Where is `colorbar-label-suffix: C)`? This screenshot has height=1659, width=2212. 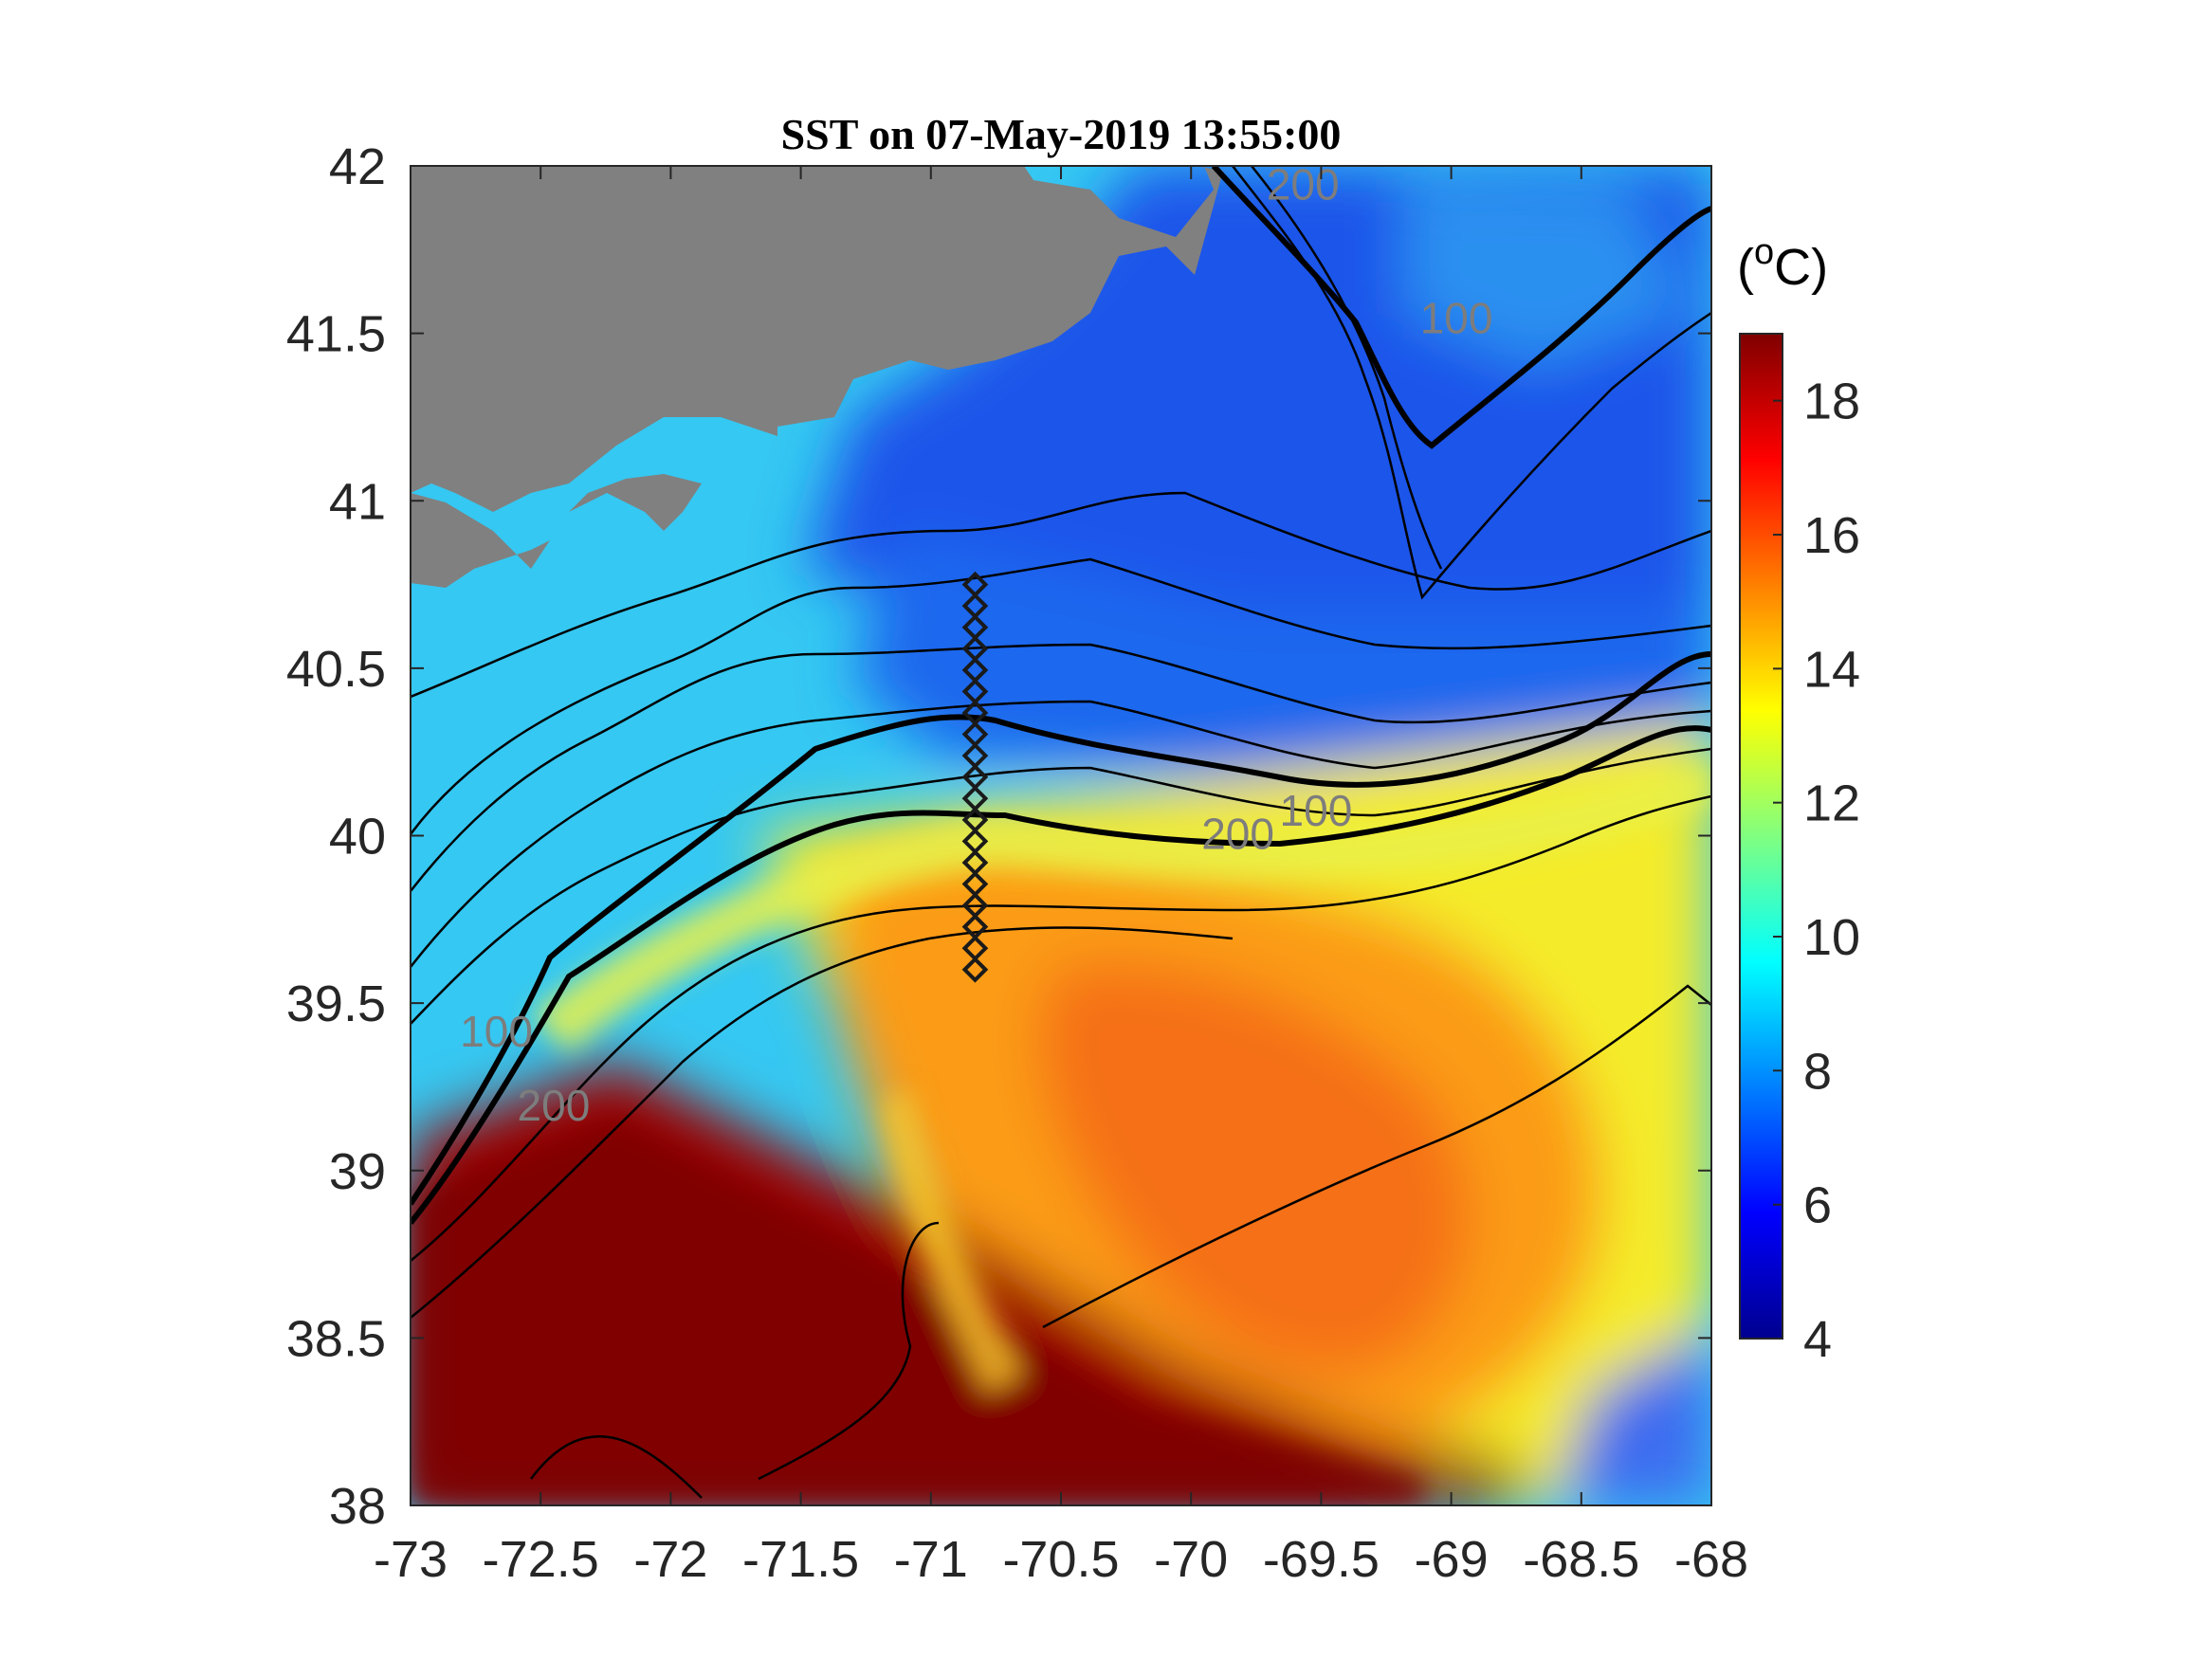
colorbar-label-suffix: C) is located at coordinates (1801, 267).